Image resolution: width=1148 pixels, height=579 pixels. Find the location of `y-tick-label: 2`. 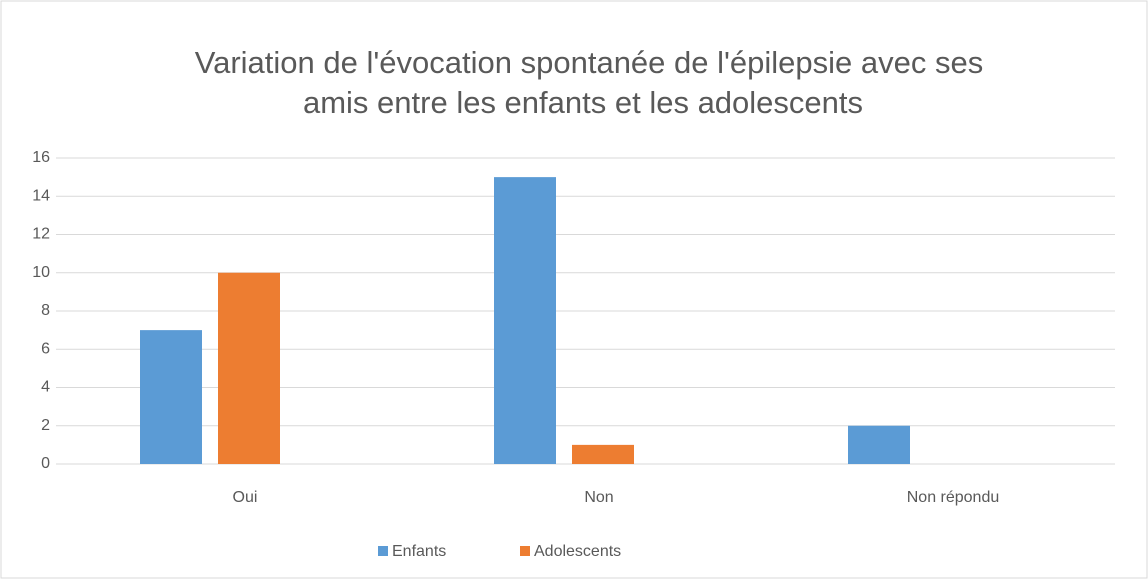

y-tick-label: 2 is located at coordinates (45, 425).